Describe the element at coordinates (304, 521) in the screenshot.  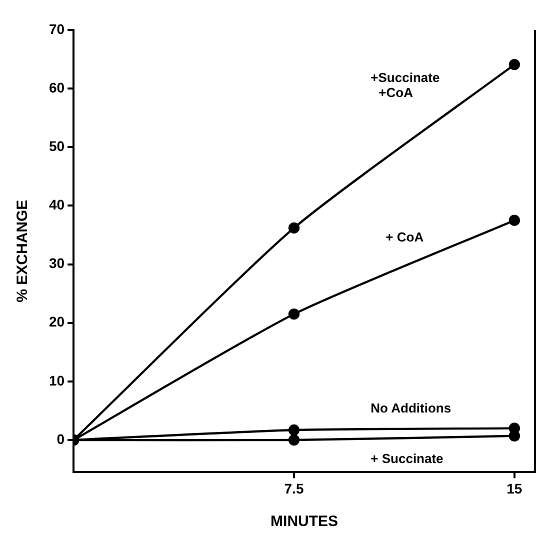
I see `x-axis-title: MINUTES` at that location.